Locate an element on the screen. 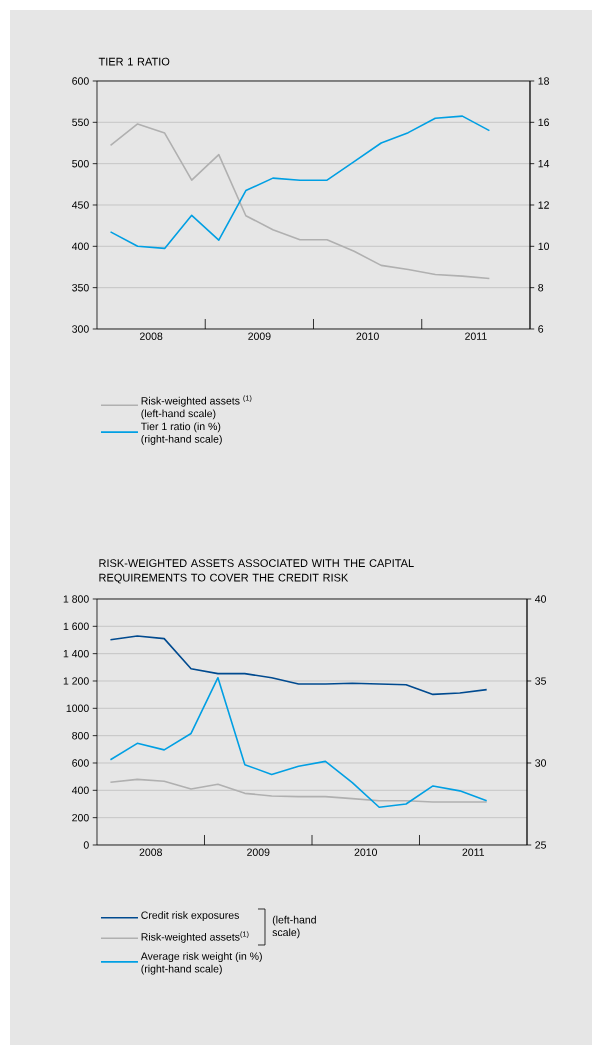  y-tick-label: 500 is located at coordinates (80, 163).